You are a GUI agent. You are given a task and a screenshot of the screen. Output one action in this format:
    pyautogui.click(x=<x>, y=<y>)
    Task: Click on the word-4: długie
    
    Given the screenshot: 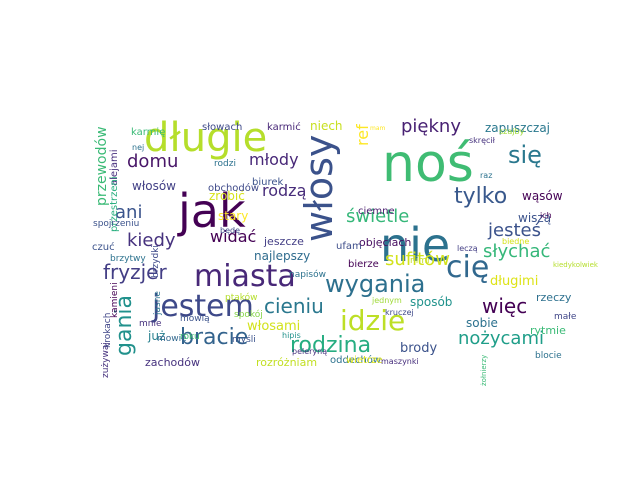 What is the action you would take?
    pyautogui.click(x=206, y=138)
    